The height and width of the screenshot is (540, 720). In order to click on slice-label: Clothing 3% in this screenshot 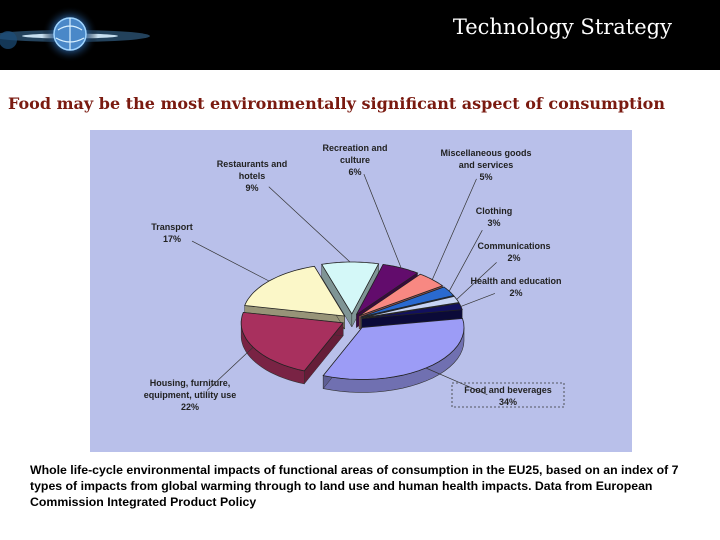, I will do `click(494, 217)`.